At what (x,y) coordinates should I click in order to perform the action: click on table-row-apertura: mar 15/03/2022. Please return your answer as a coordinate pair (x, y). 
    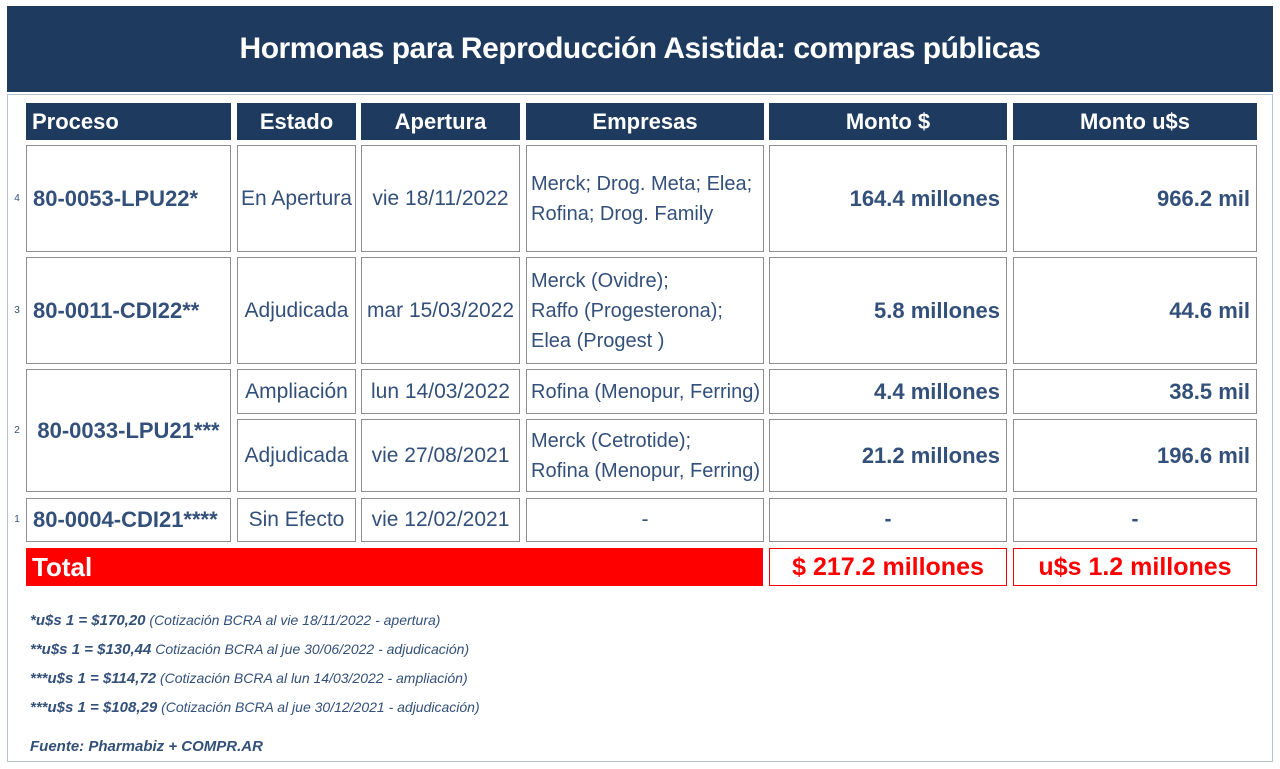
    Looking at the image, I should click on (440, 310).